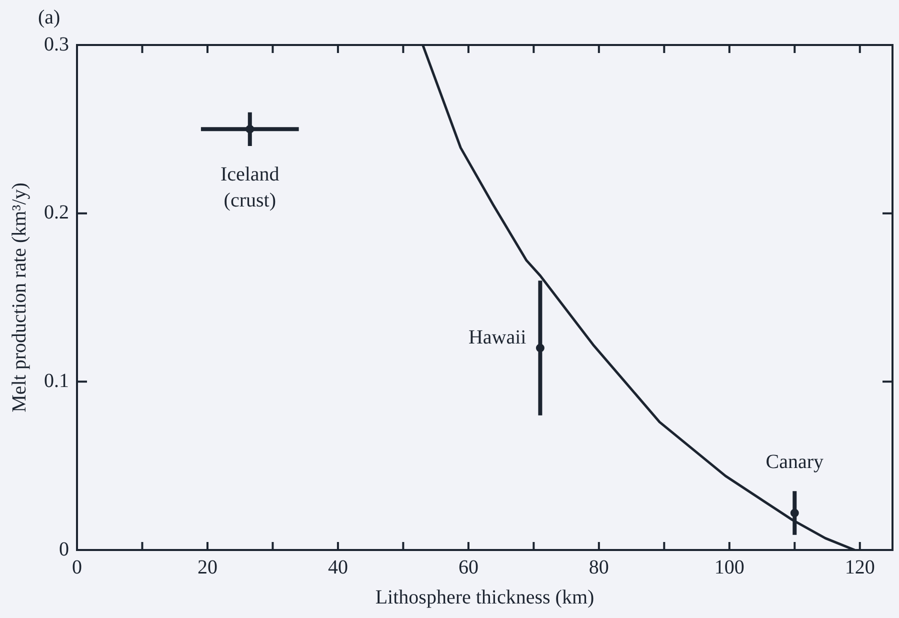  Describe the element at coordinates (250, 187) in the screenshot. I see `annotation: Iceland (crust)` at that location.